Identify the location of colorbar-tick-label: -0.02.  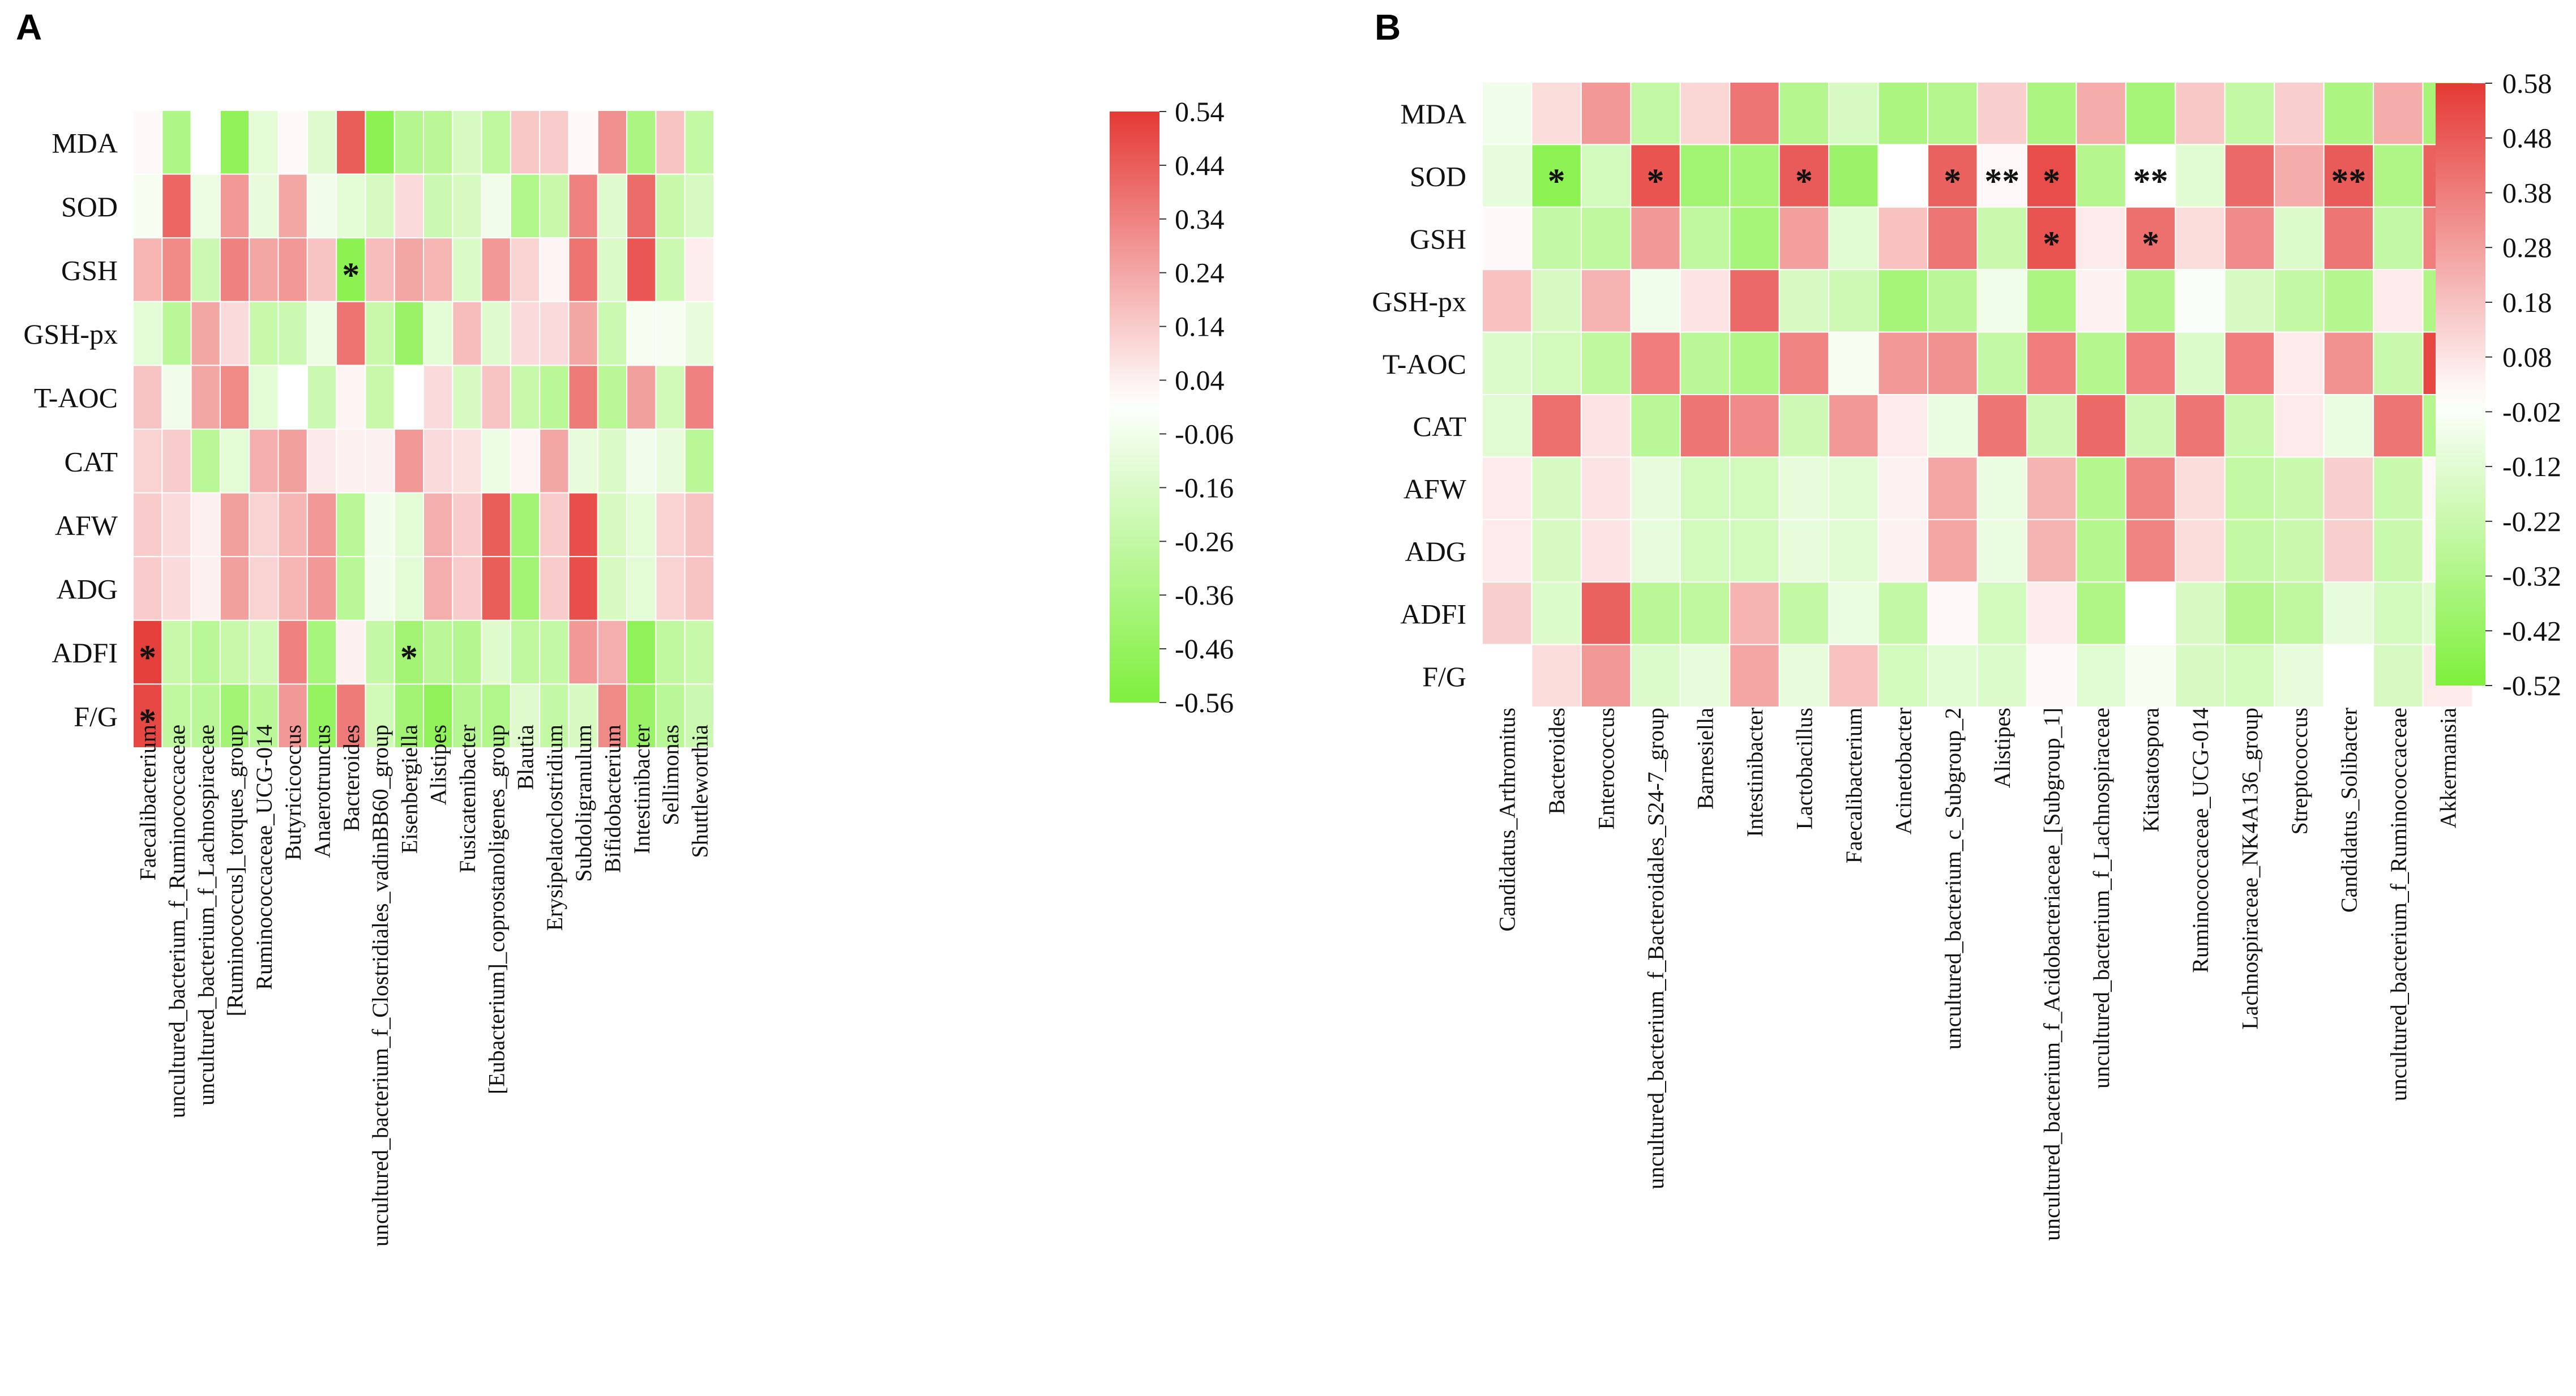
(2531, 411).